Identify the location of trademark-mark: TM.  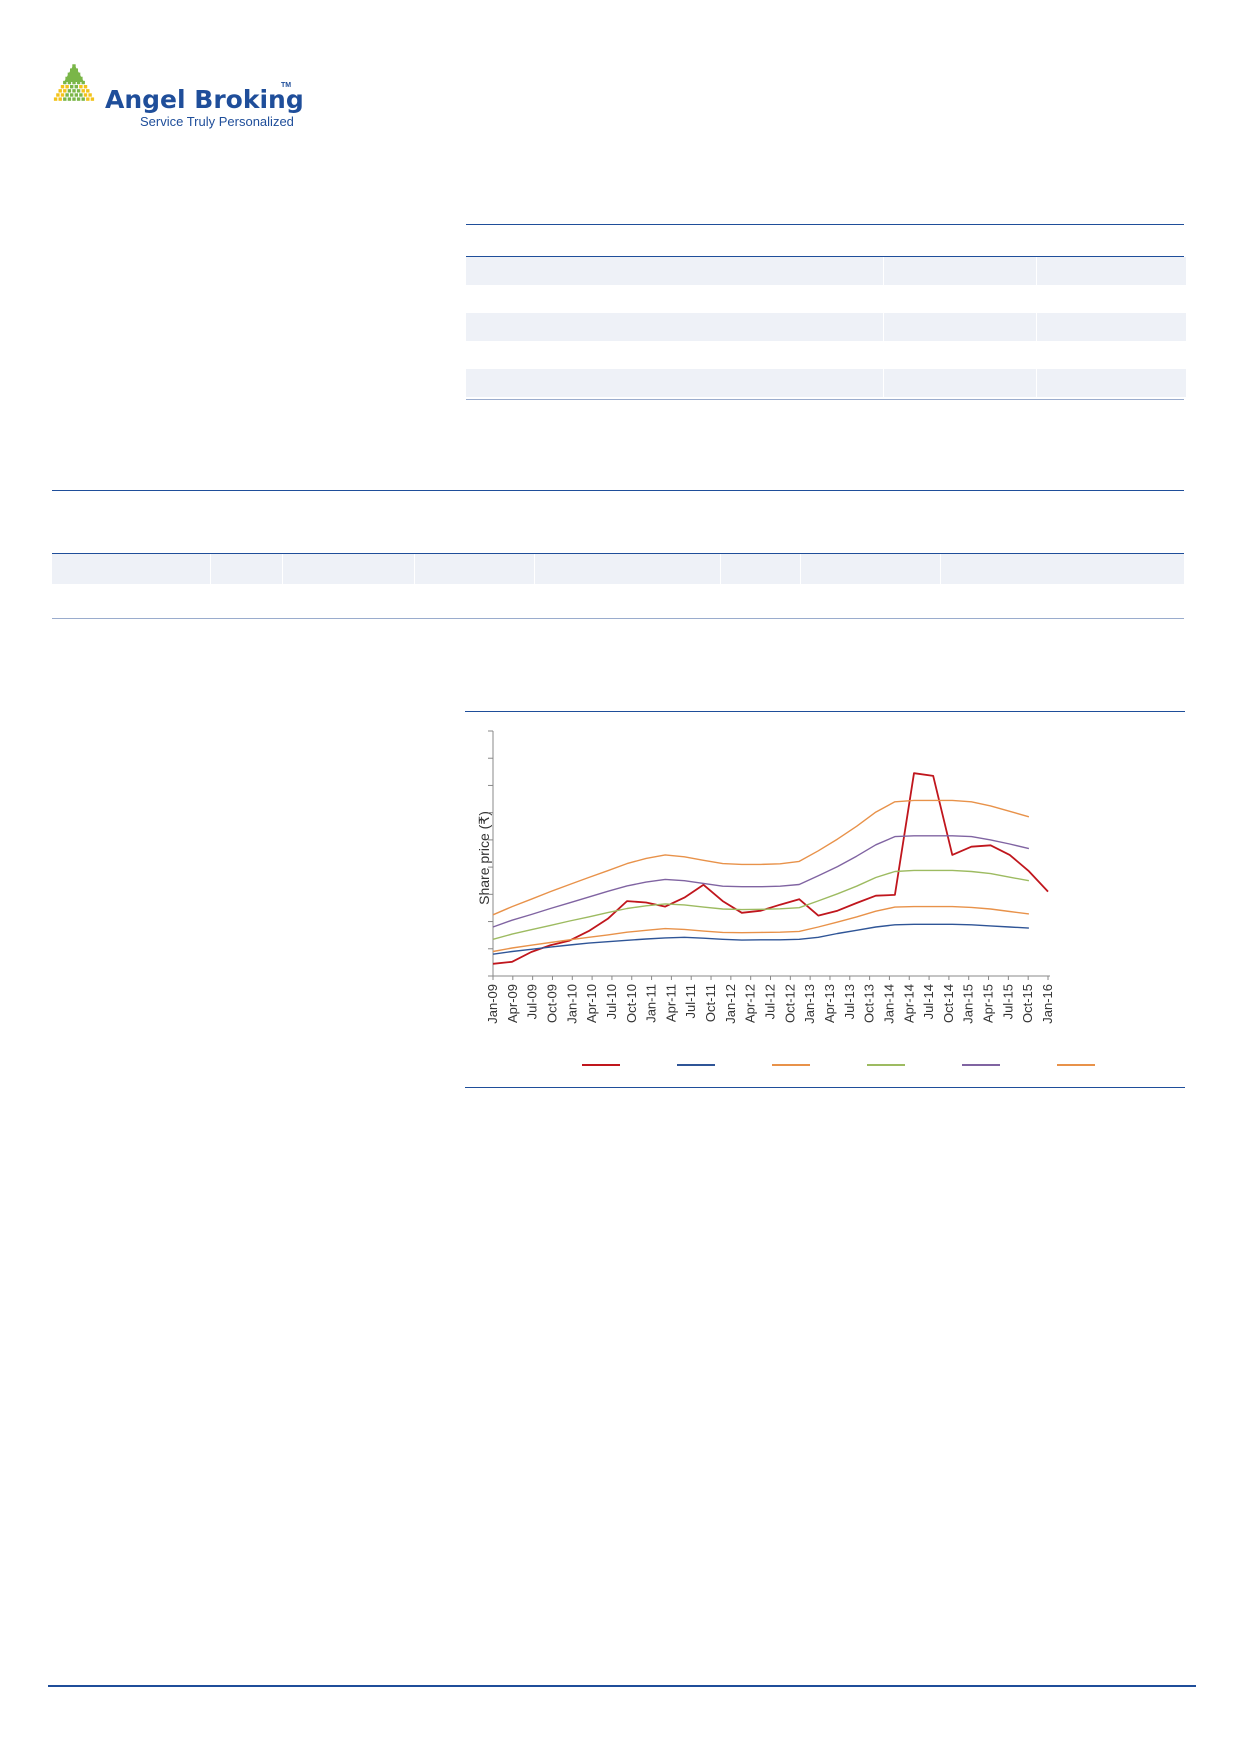
(286, 85).